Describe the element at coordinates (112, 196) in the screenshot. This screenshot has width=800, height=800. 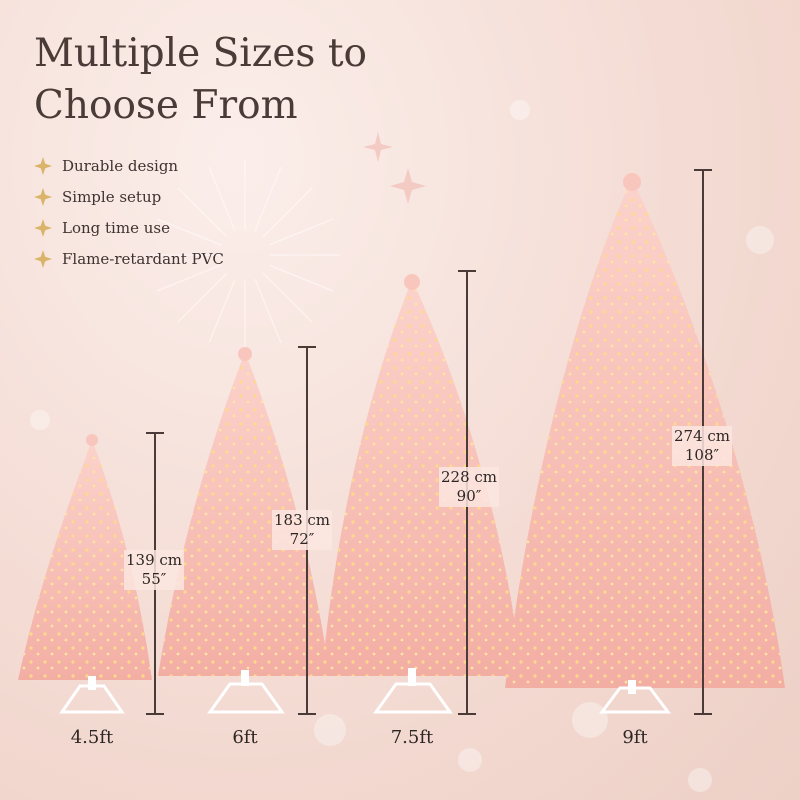
I see `feature-label: Simple setup` at that location.